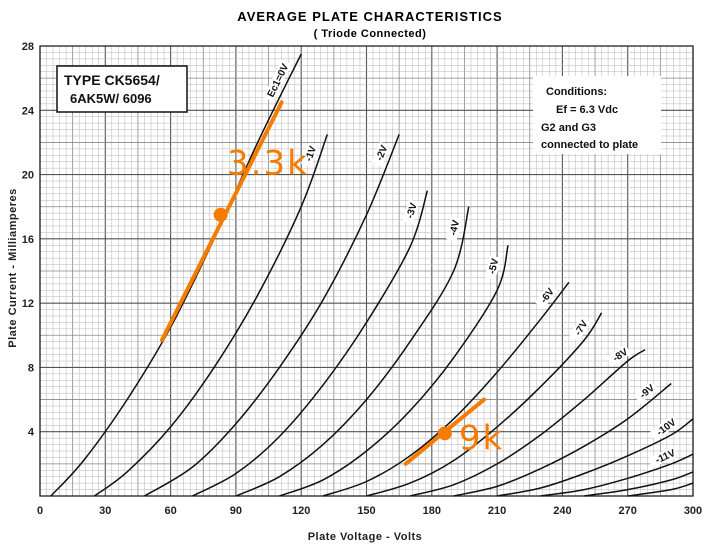  I want to click on type-box: TYPE CK5654/ 6AK5W/ 6096, so click(122, 89).